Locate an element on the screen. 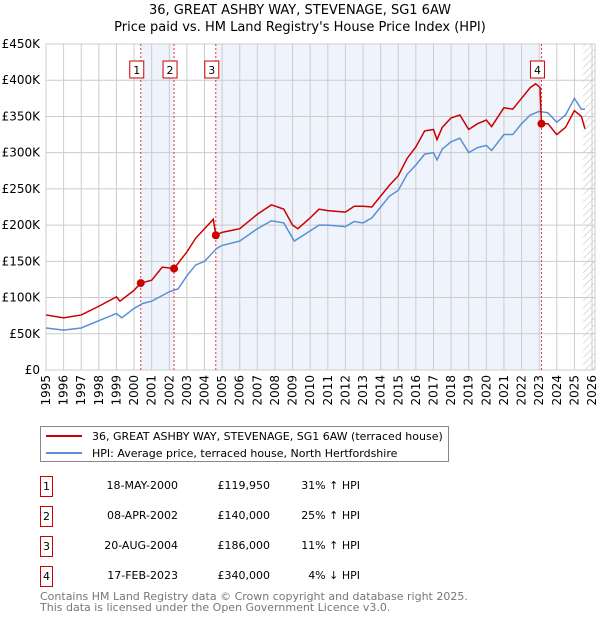  y-tick-label: £400K is located at coordinates (22, 80).